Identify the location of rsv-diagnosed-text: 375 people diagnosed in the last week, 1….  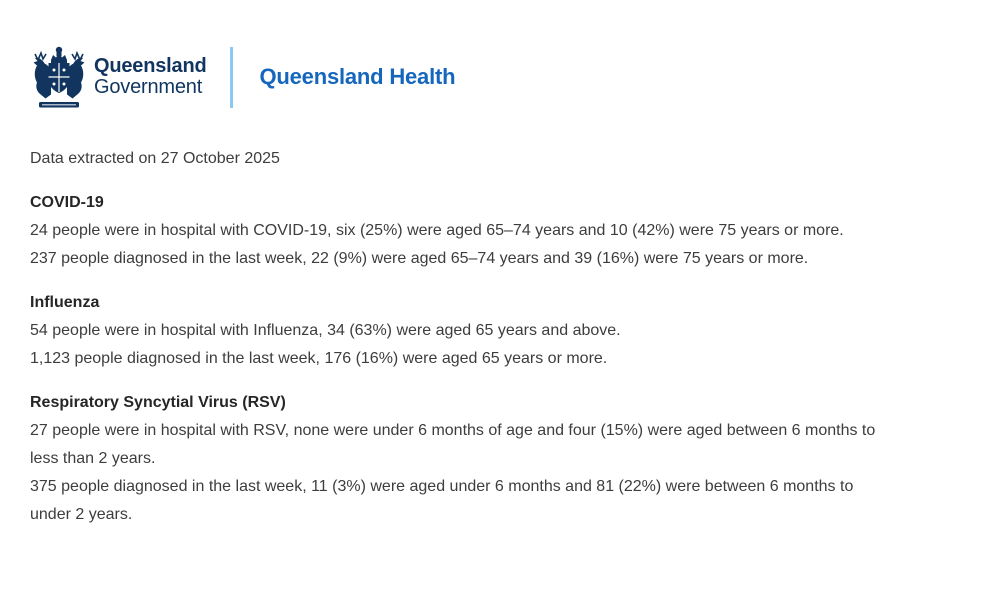
(442, 500).